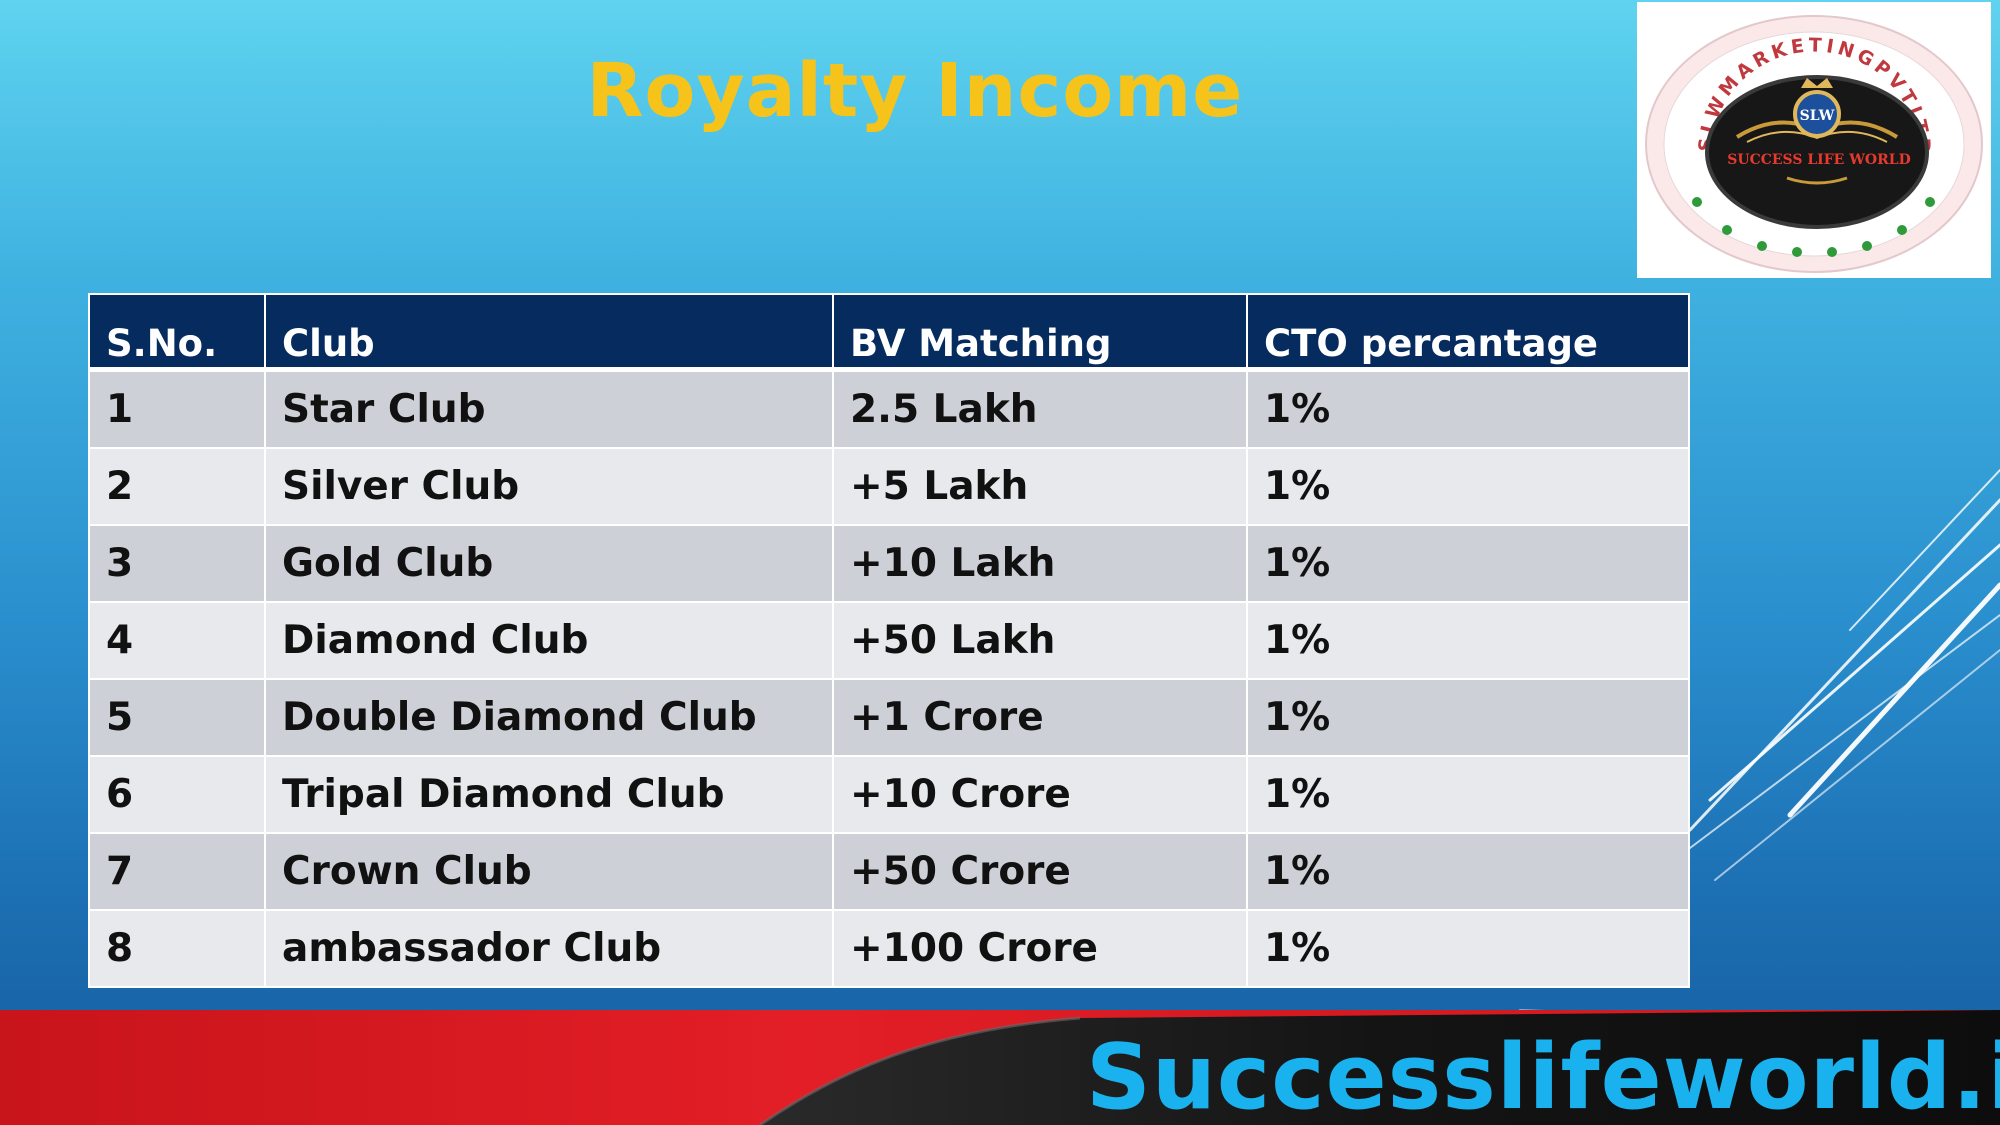  I want to click on cell-club: Diamond Club, so click(549, 640).